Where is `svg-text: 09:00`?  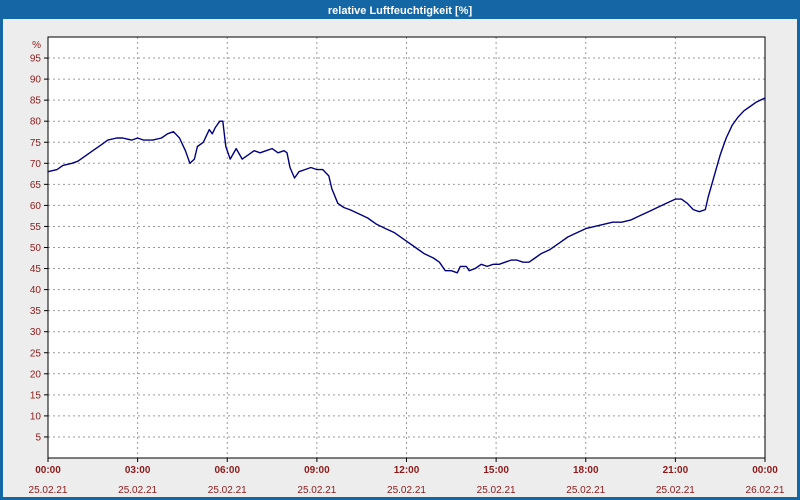
svg-text: 09:00 is located at coordinates (317, 470).